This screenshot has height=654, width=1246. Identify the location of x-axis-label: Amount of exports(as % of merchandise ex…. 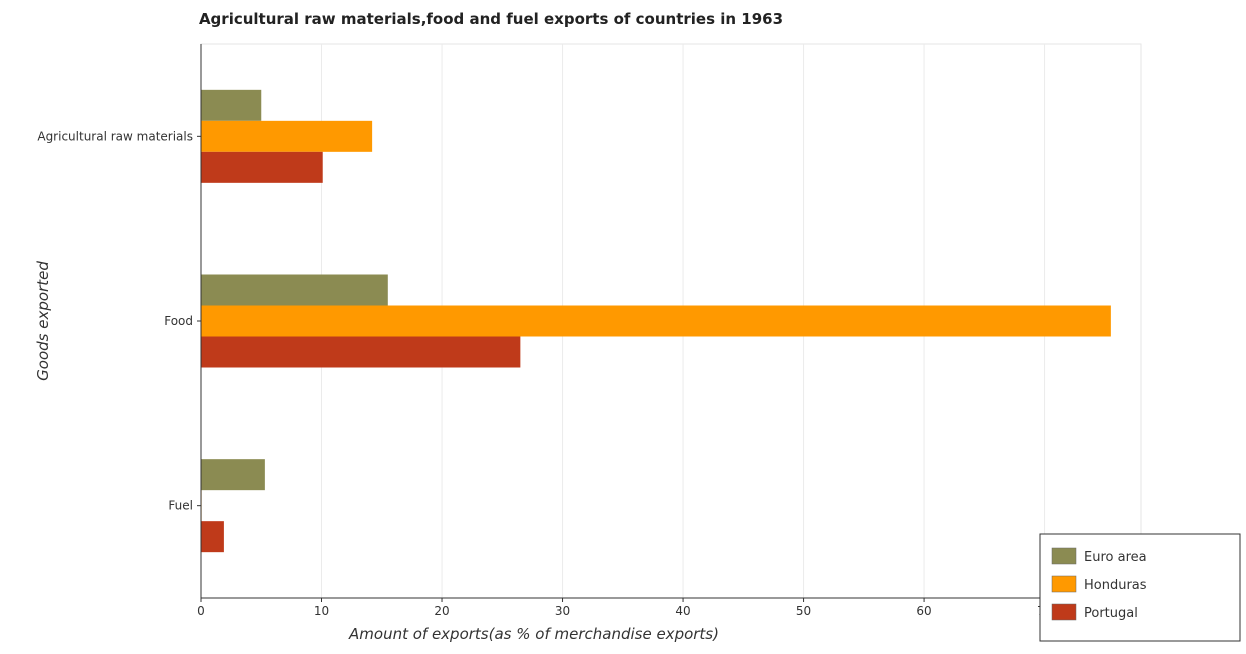
(533, 634).